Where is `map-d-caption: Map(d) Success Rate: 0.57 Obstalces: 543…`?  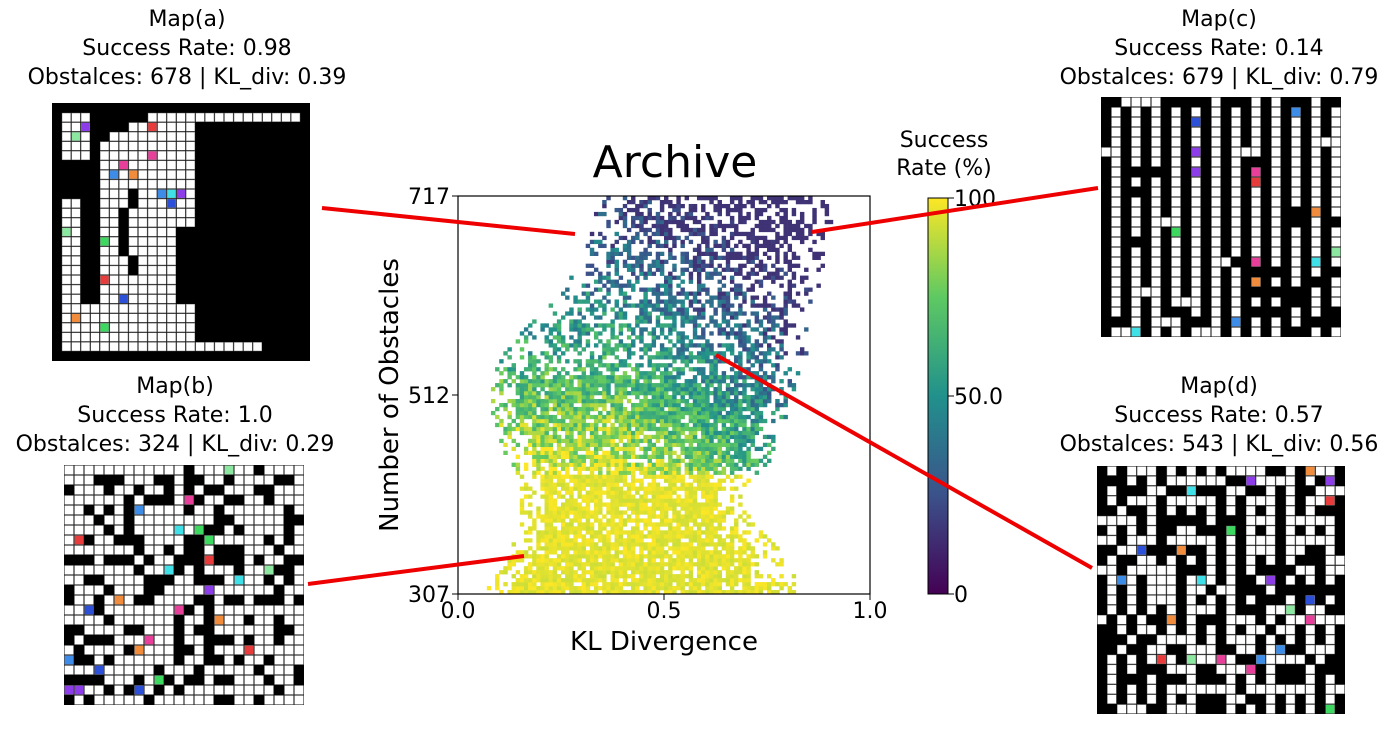
map-d-caption: Map(d) Success Rate: 0.57 Obstalces: 543… is located at coordinates (1219, 415).